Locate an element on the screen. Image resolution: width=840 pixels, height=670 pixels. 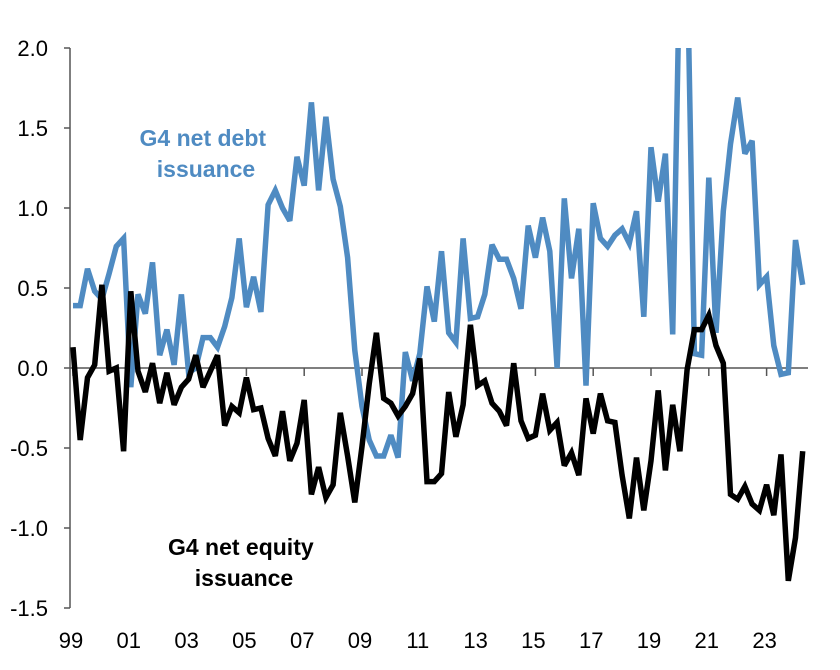
y-tick-label: -0.5 is located at coordinates (29, 448).